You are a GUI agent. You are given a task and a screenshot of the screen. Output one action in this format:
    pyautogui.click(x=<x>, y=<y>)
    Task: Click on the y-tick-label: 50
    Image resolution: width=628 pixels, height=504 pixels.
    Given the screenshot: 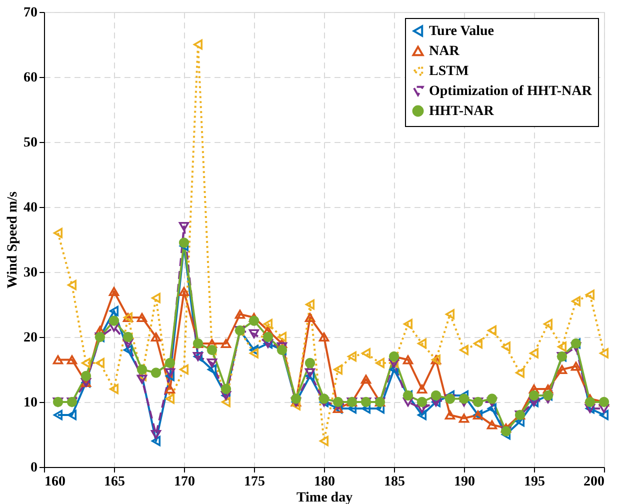 What is the action you would take?
    pyautogui.click(x=31, y=143)
    